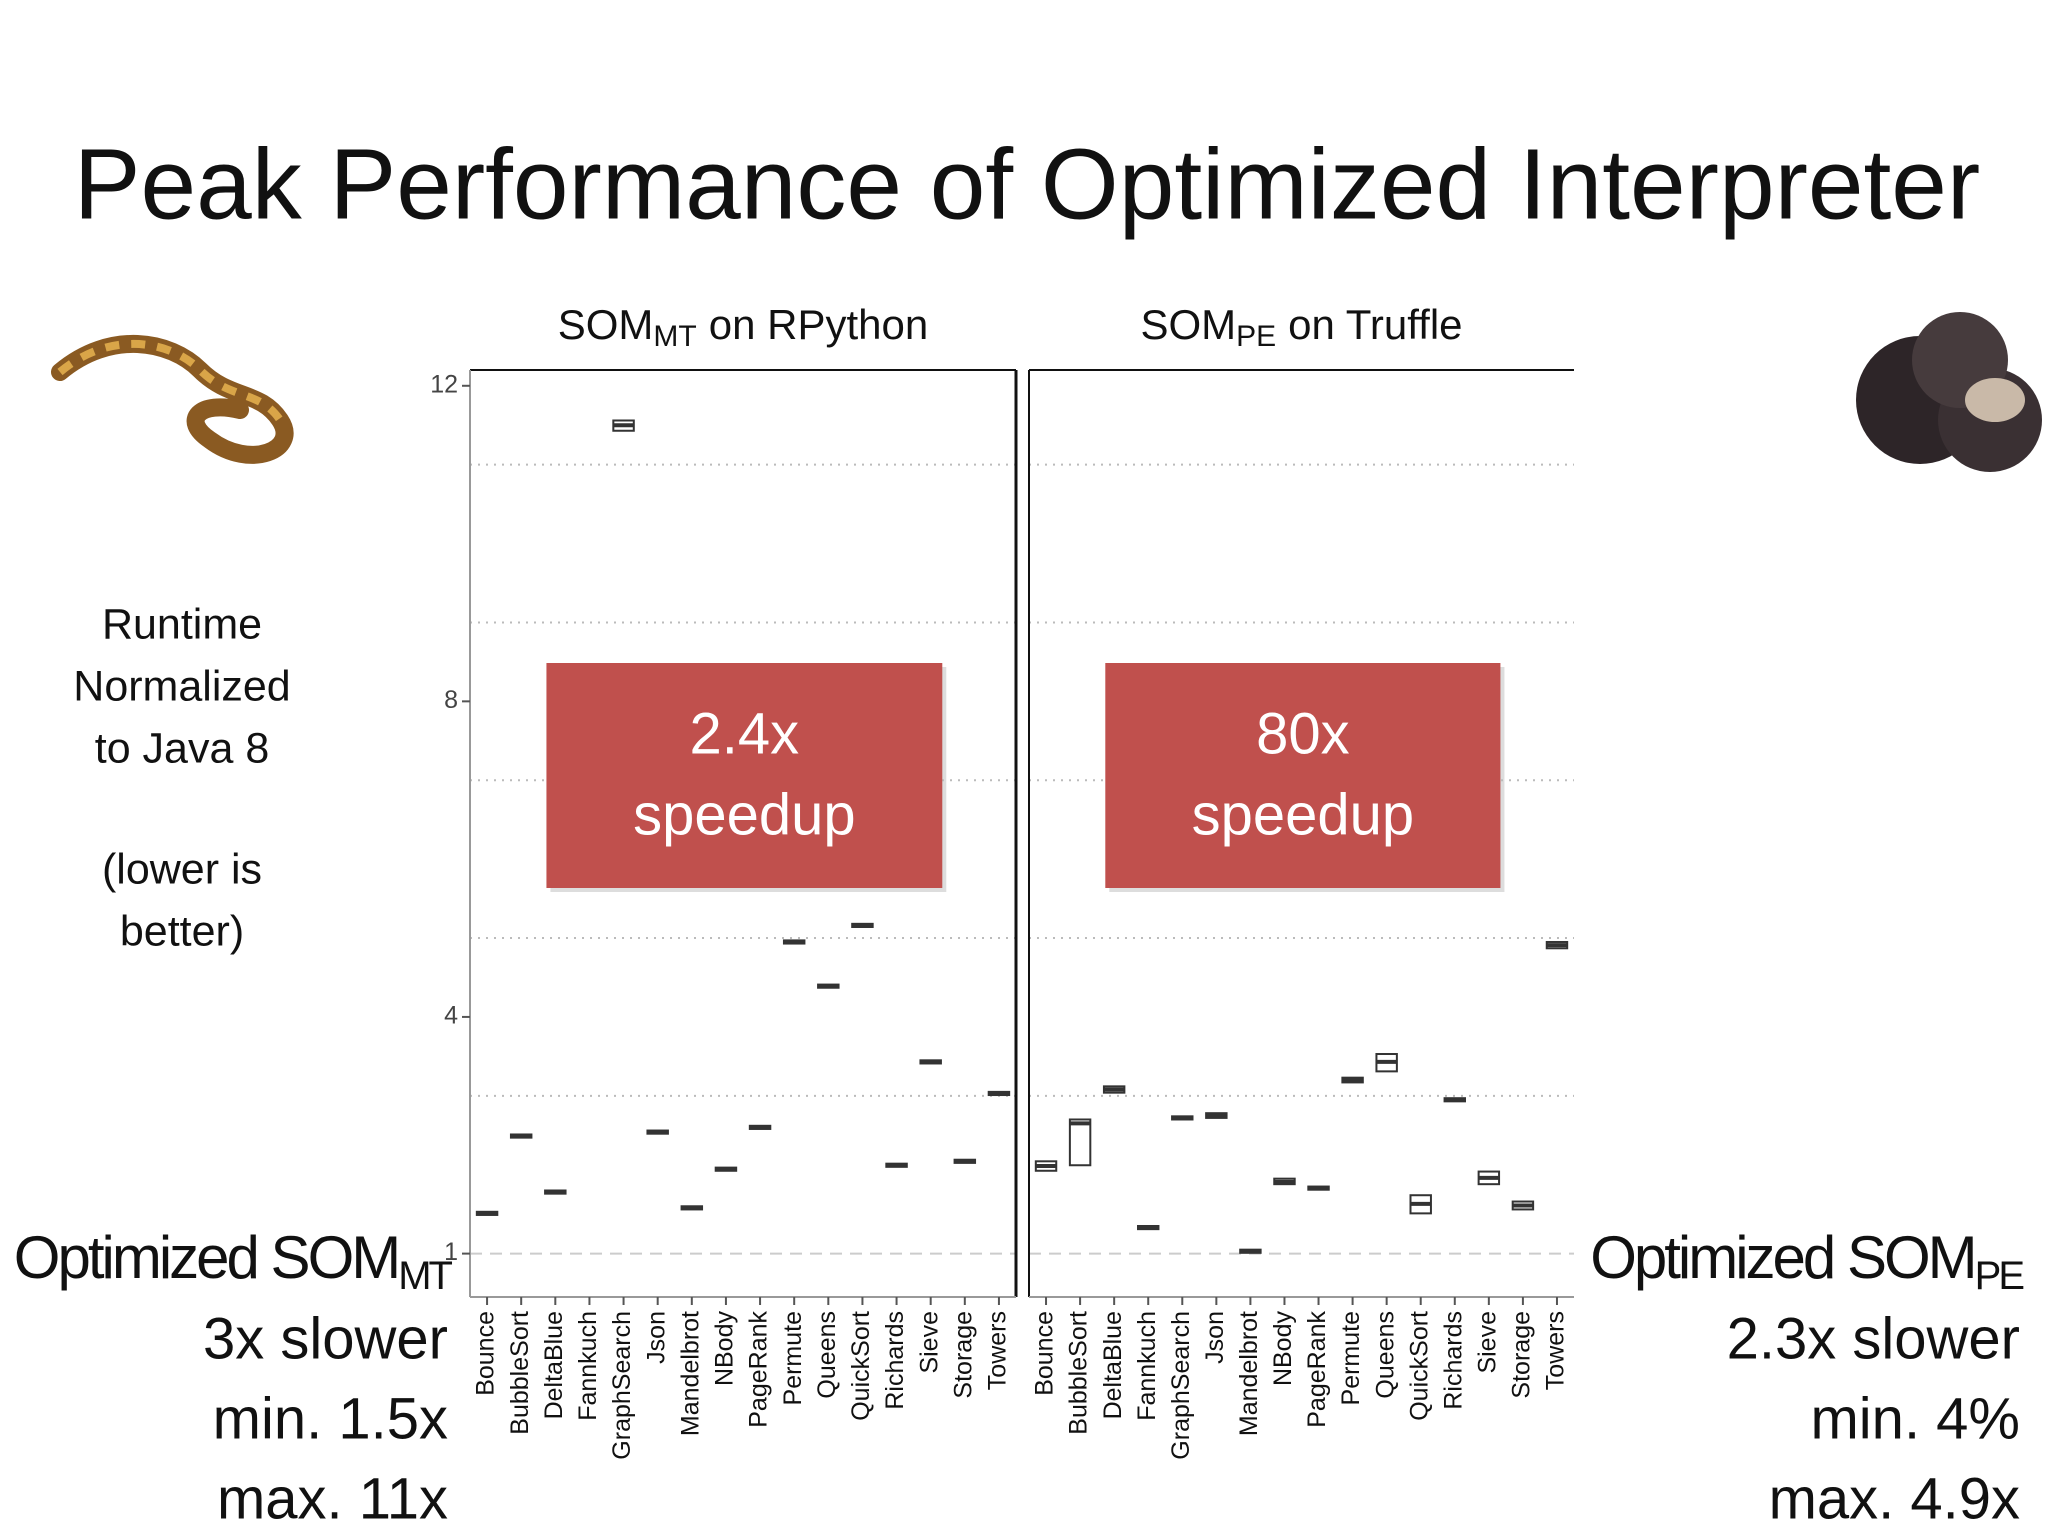 Image resolution: width=2048 pixels, height=1536 pixels. What do you see at coordinates (182, 624) in the screenshot?
I see `y-label-line: Runtime` at bounding box center [182, 624].